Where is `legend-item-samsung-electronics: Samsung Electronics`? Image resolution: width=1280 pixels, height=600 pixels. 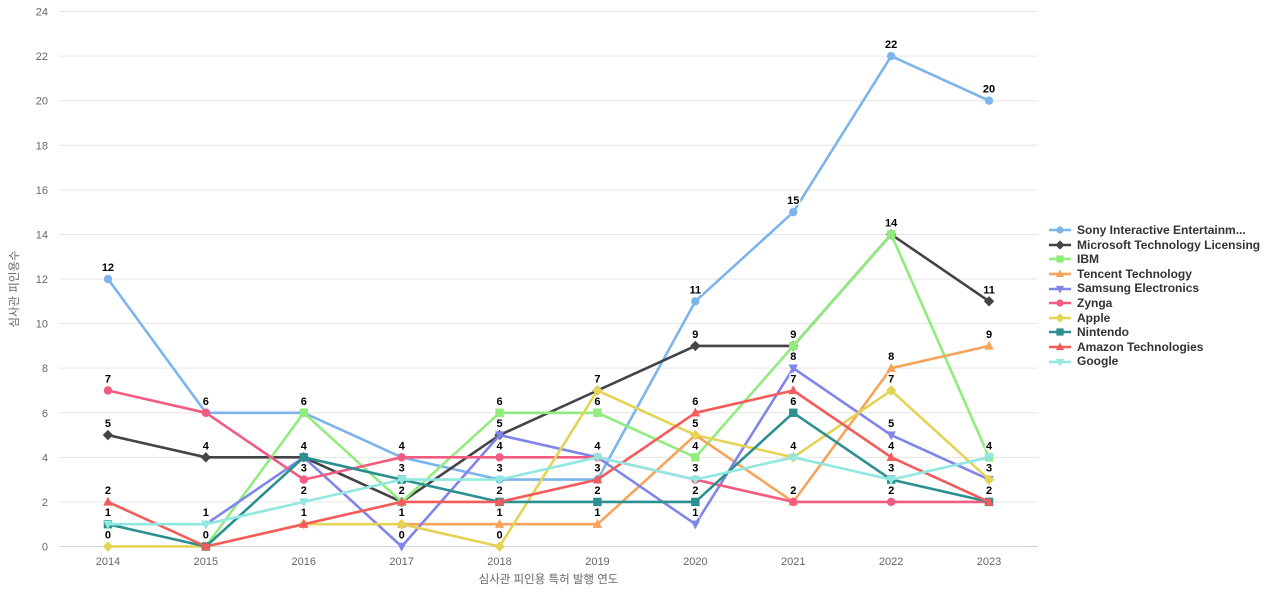 legend-item-samsung-electronics: Samsung Electronics is located at coordinates (1154, 288).